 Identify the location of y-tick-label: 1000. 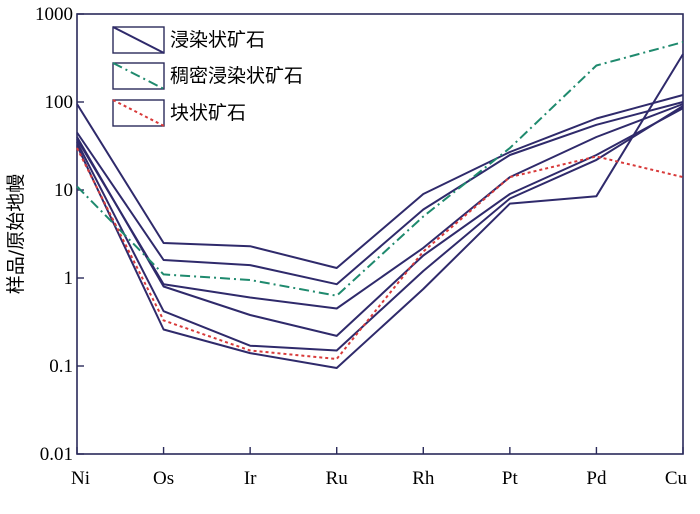
(54, 14).